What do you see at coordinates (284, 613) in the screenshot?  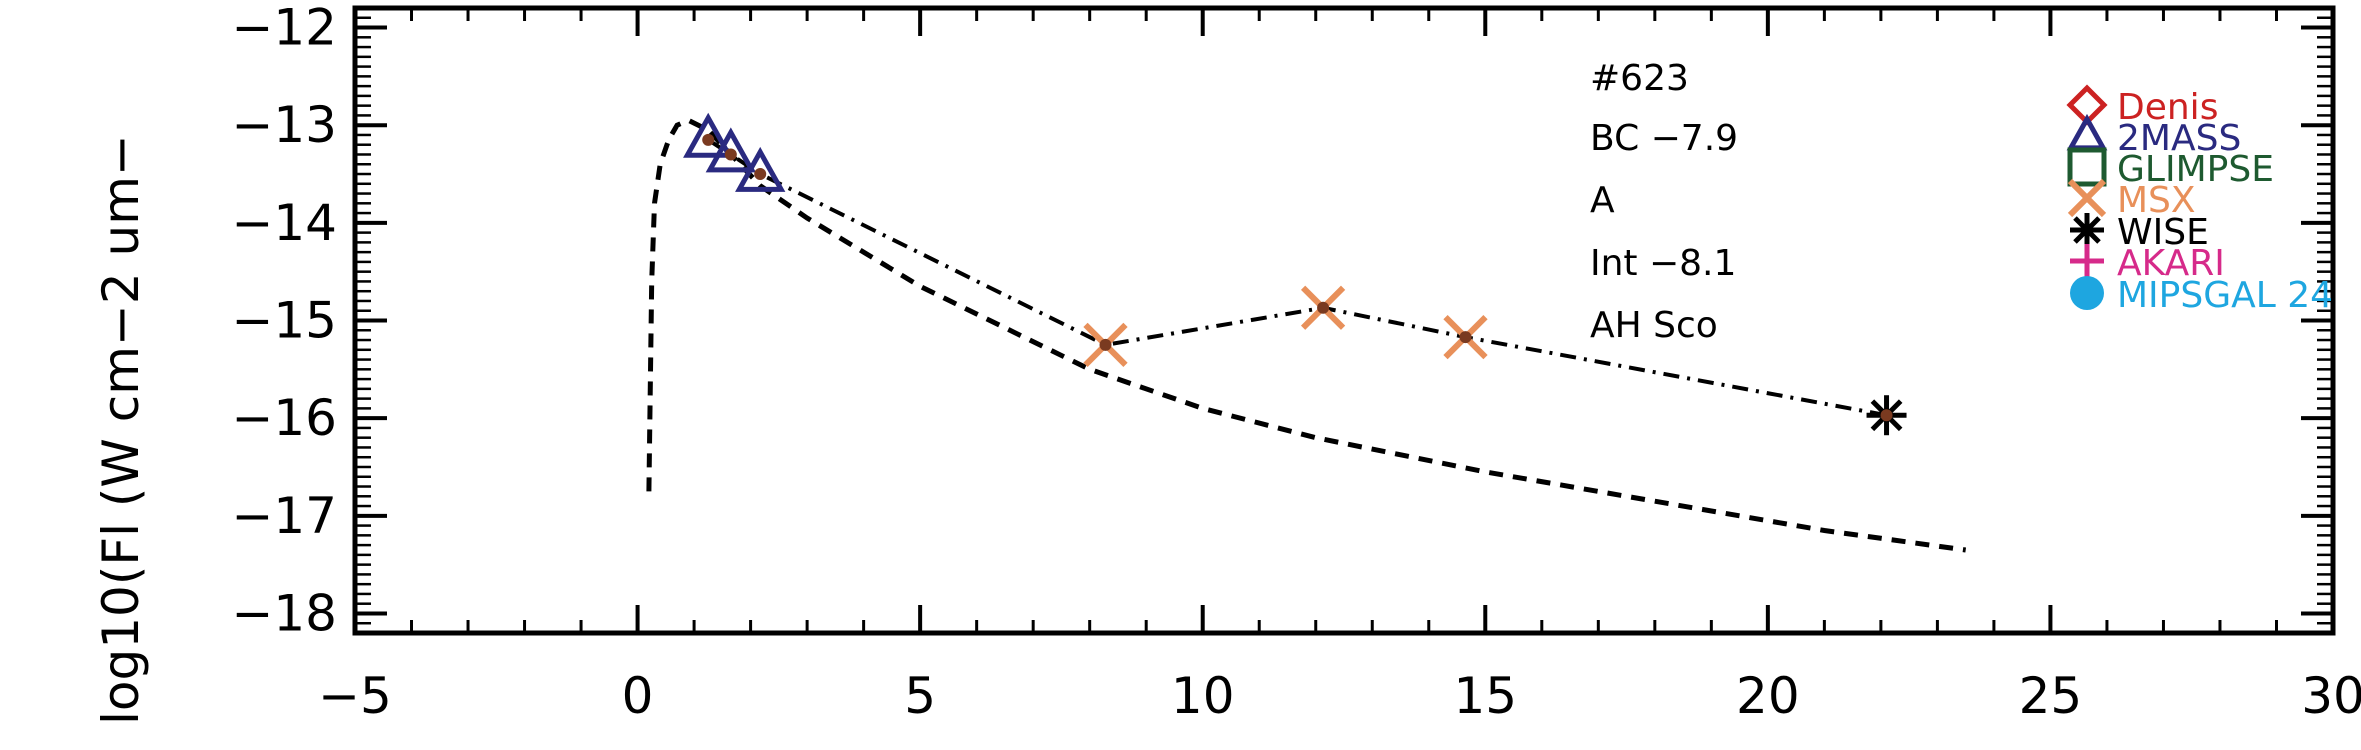 I see `y-tick-label: −18` at bounding box center [284, 613].